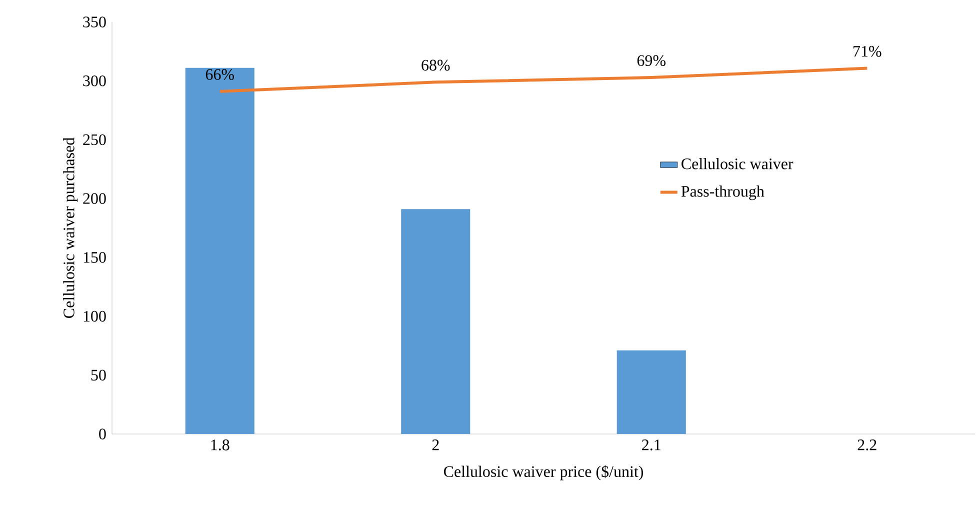 The image size is (978, 527). I want to click on y-tick-label: 100, so click(95, 316).